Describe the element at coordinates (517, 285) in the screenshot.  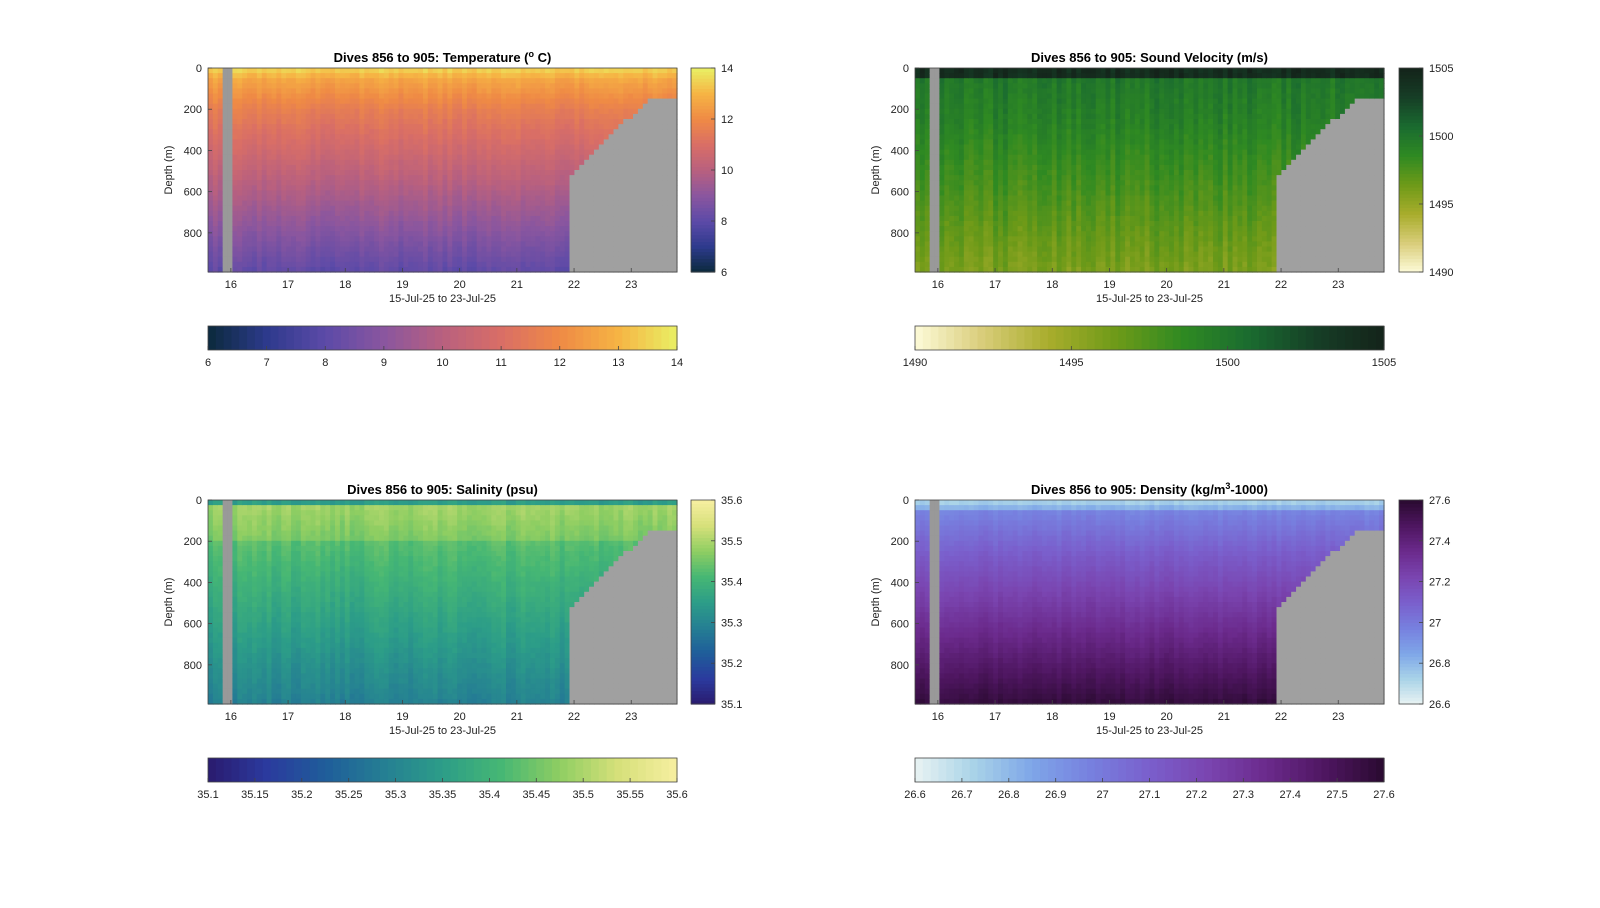
I see `x-tick-label: 21` at that location.